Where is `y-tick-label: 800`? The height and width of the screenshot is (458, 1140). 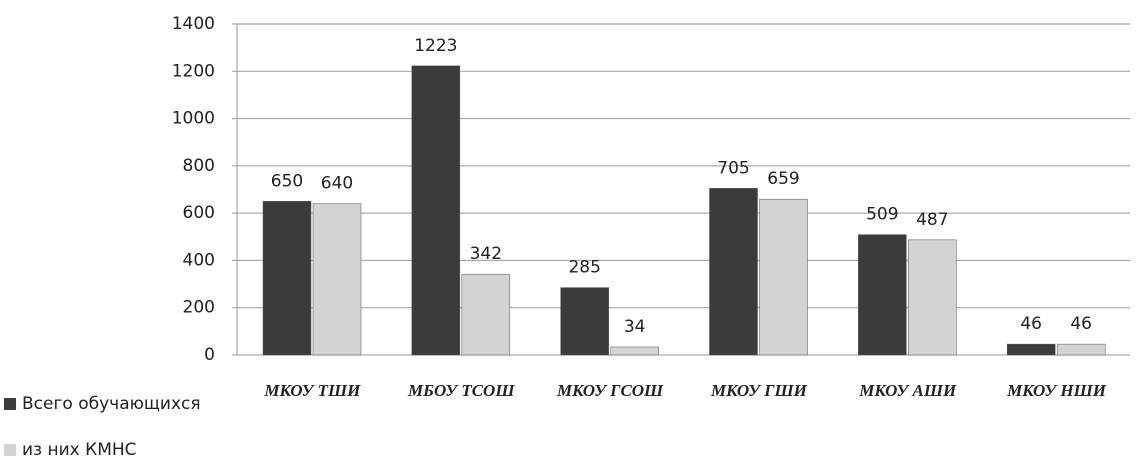 y-tick-label: 800 is located at coordinates (199, 166).